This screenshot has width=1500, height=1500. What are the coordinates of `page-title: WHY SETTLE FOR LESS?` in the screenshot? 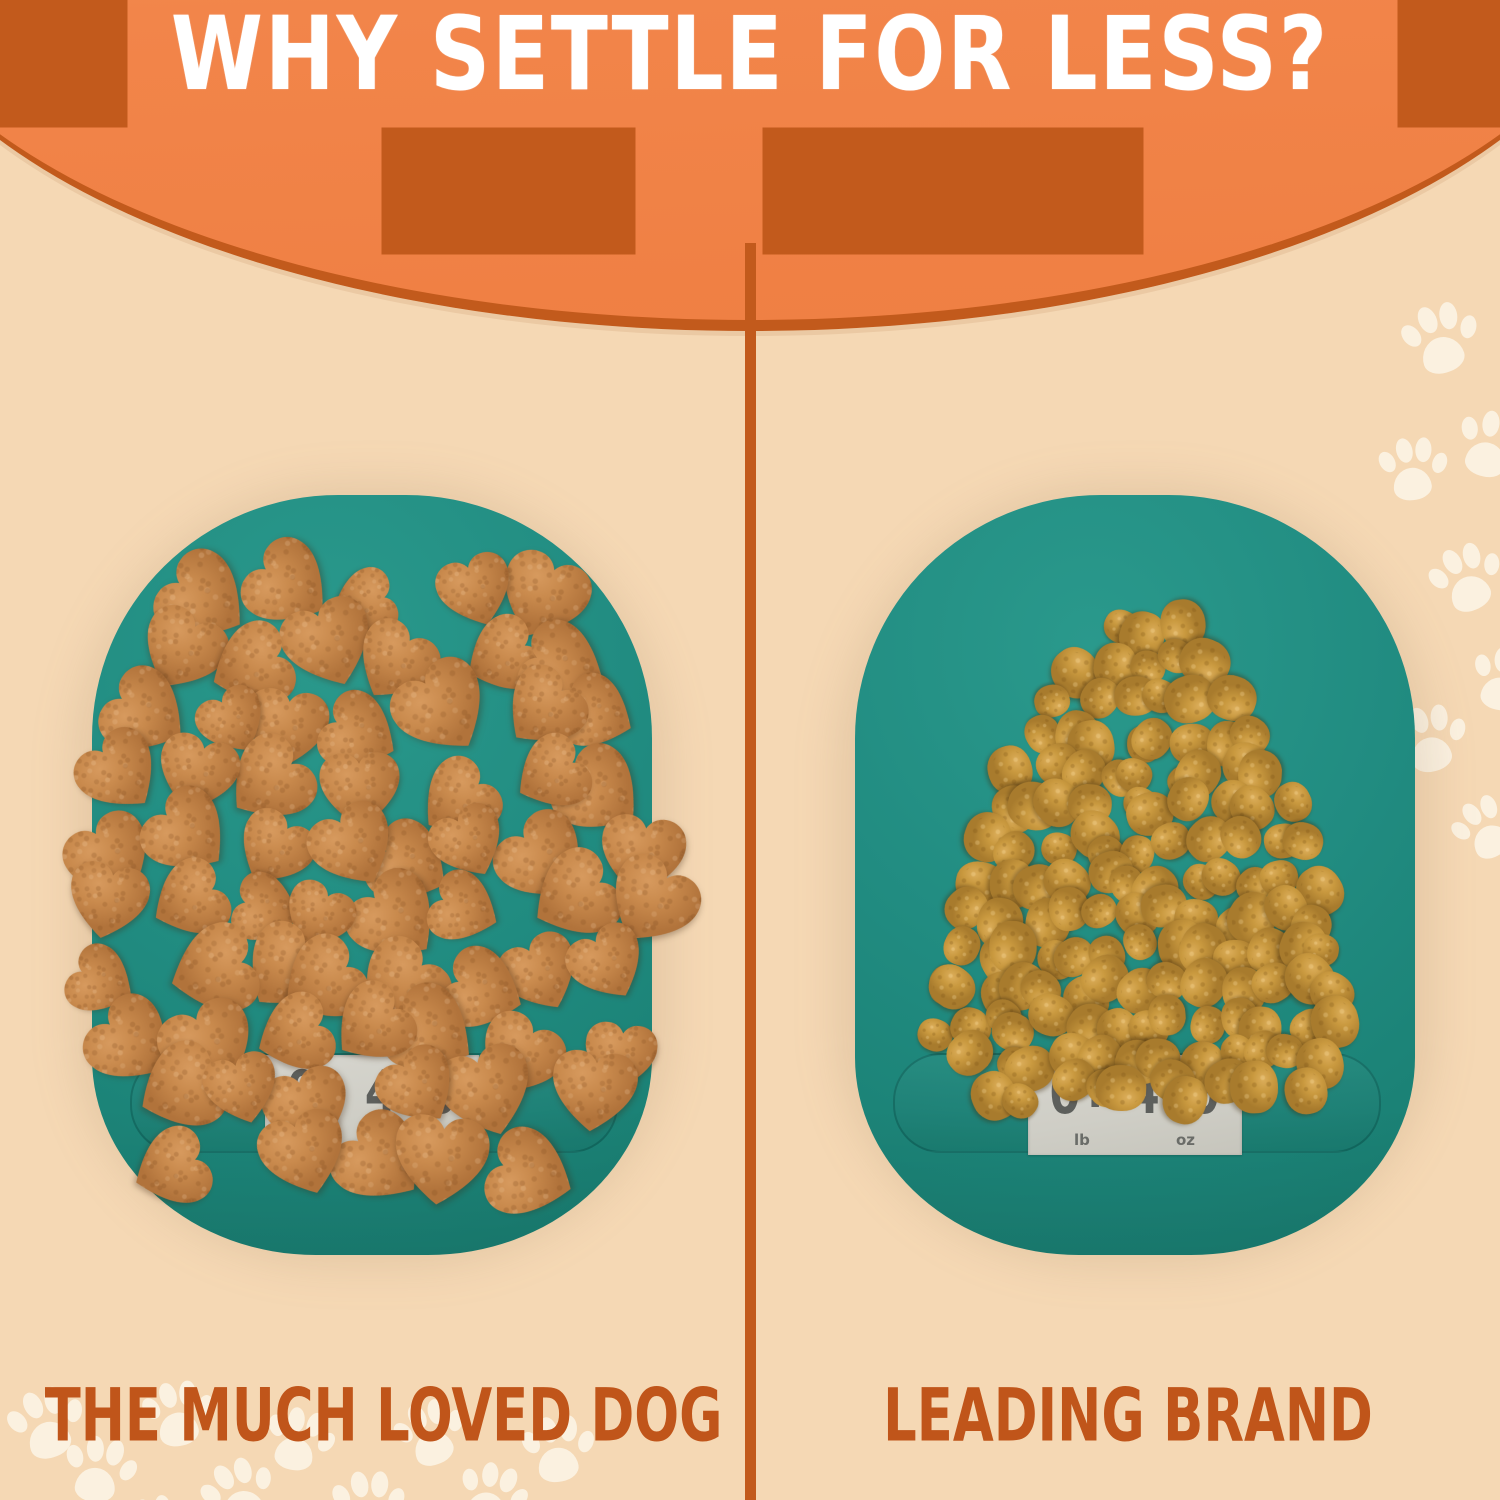 It's located at (750, 57).